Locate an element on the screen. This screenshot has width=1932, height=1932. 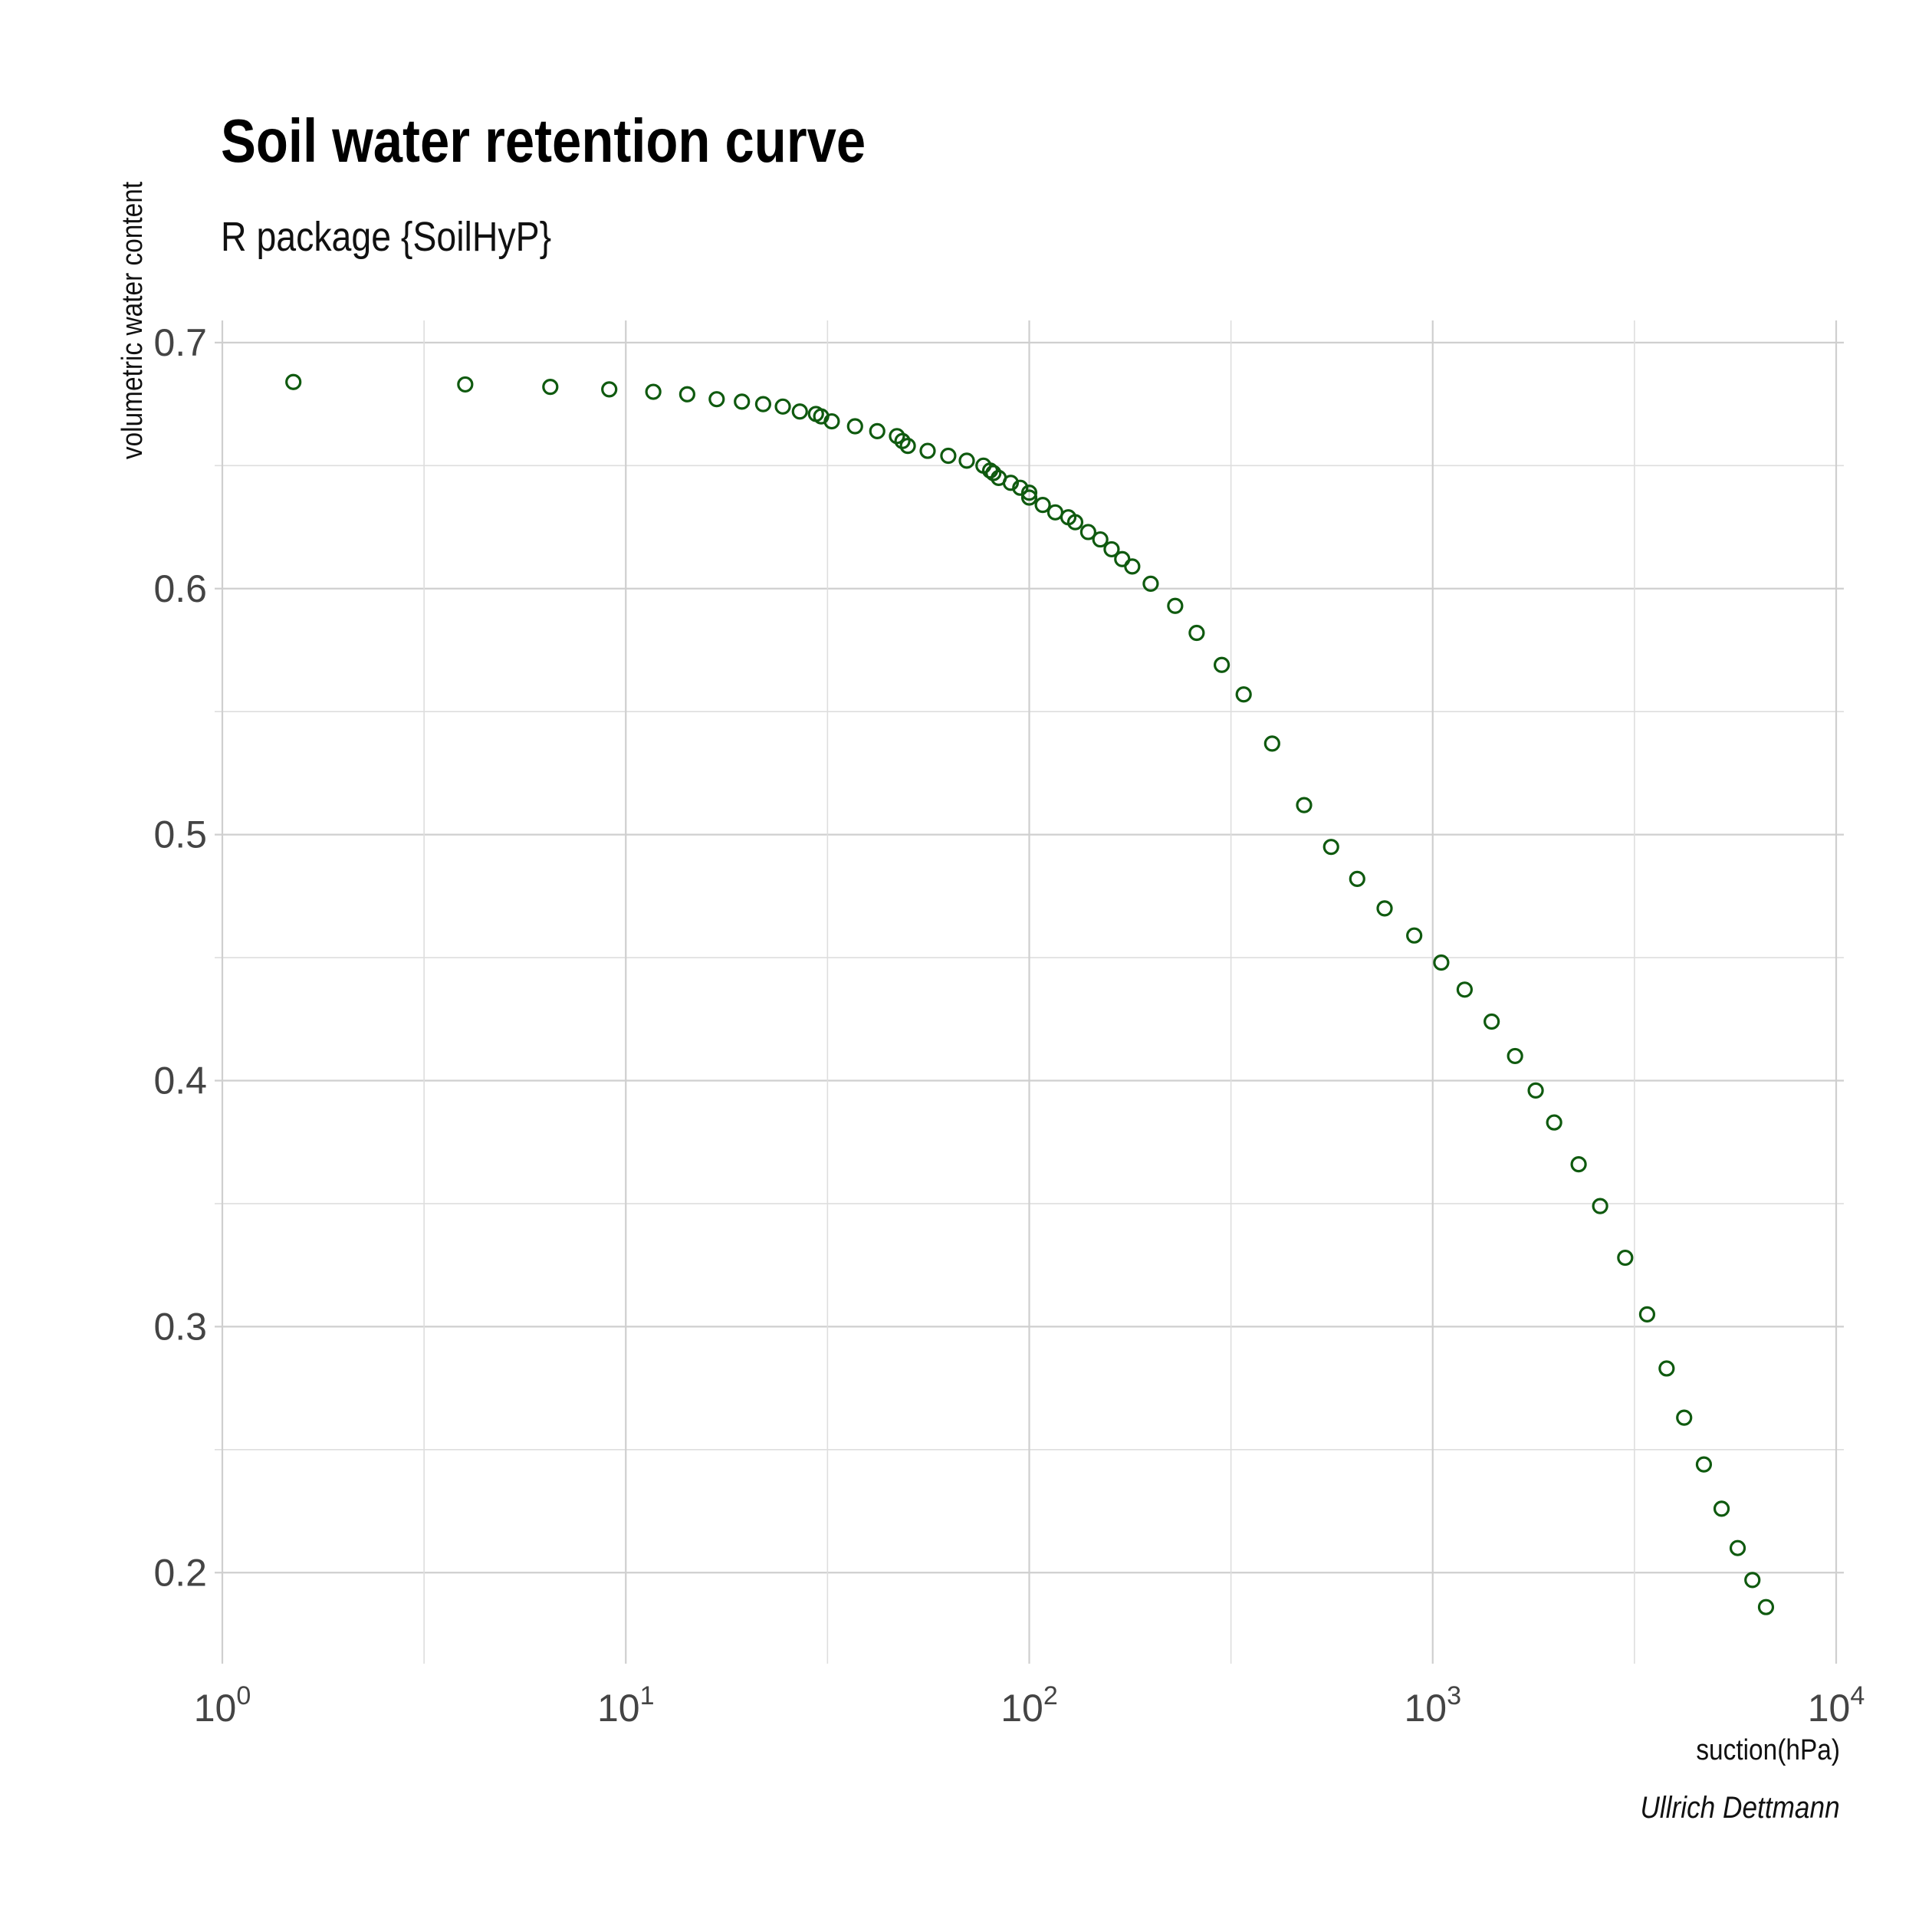
y-axis-title: volumetric water content is located at coordinates (132, 320).